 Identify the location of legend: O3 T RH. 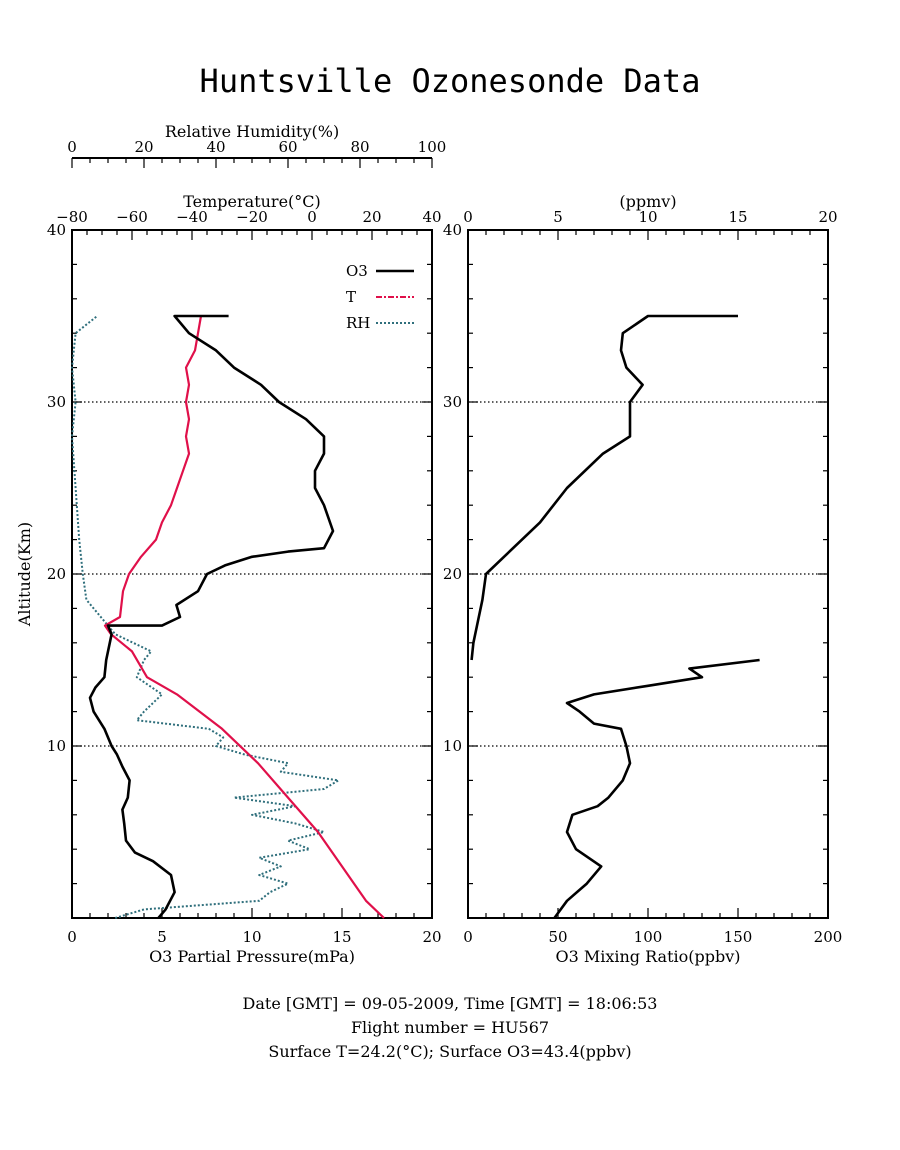
(380, 297).